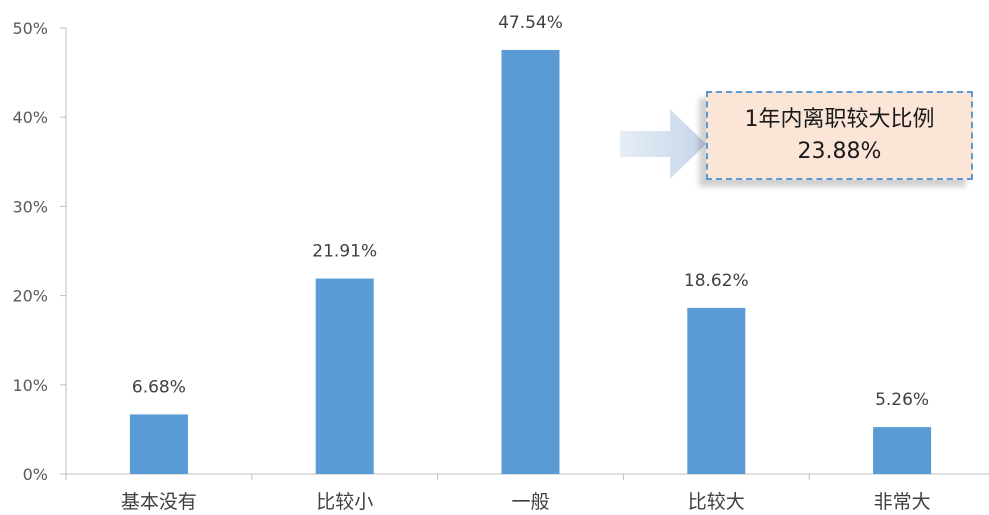 The image size is (989, 515). I want to click on y-tick-label: 50%, so click(30, 28).